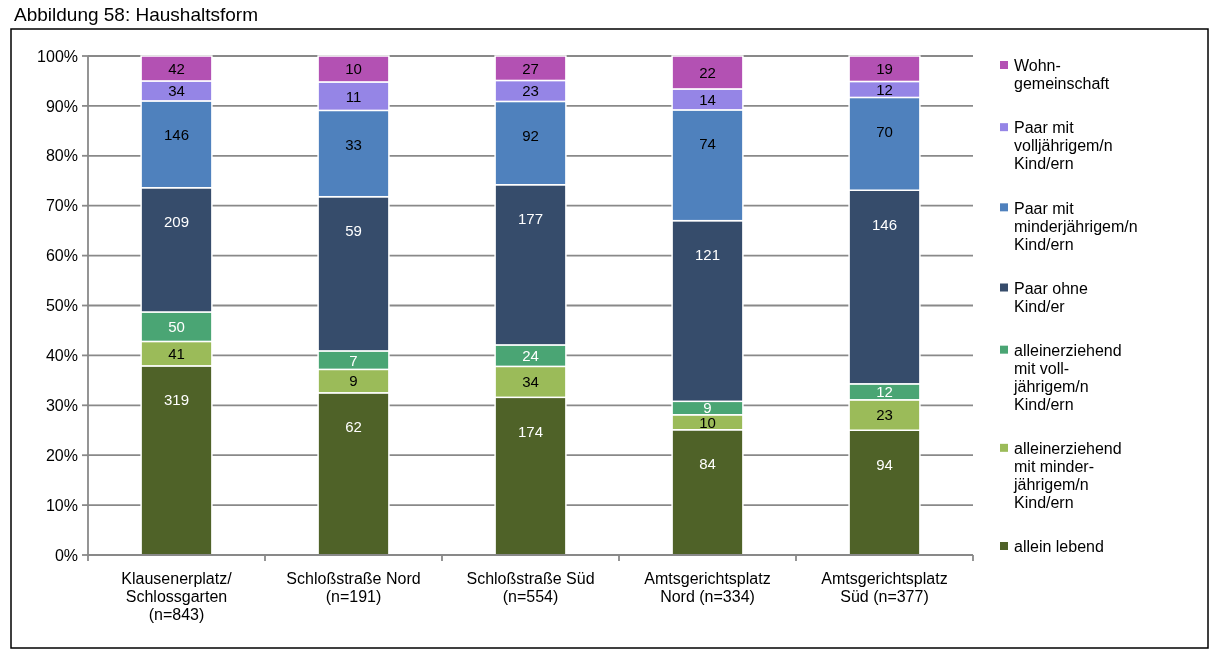 The width and height of the screenshot is (1211, 651). What do you see at coordinates (707, 99) in the screenshot?
I see `annotation: 14` at bounding box center [707, 99].